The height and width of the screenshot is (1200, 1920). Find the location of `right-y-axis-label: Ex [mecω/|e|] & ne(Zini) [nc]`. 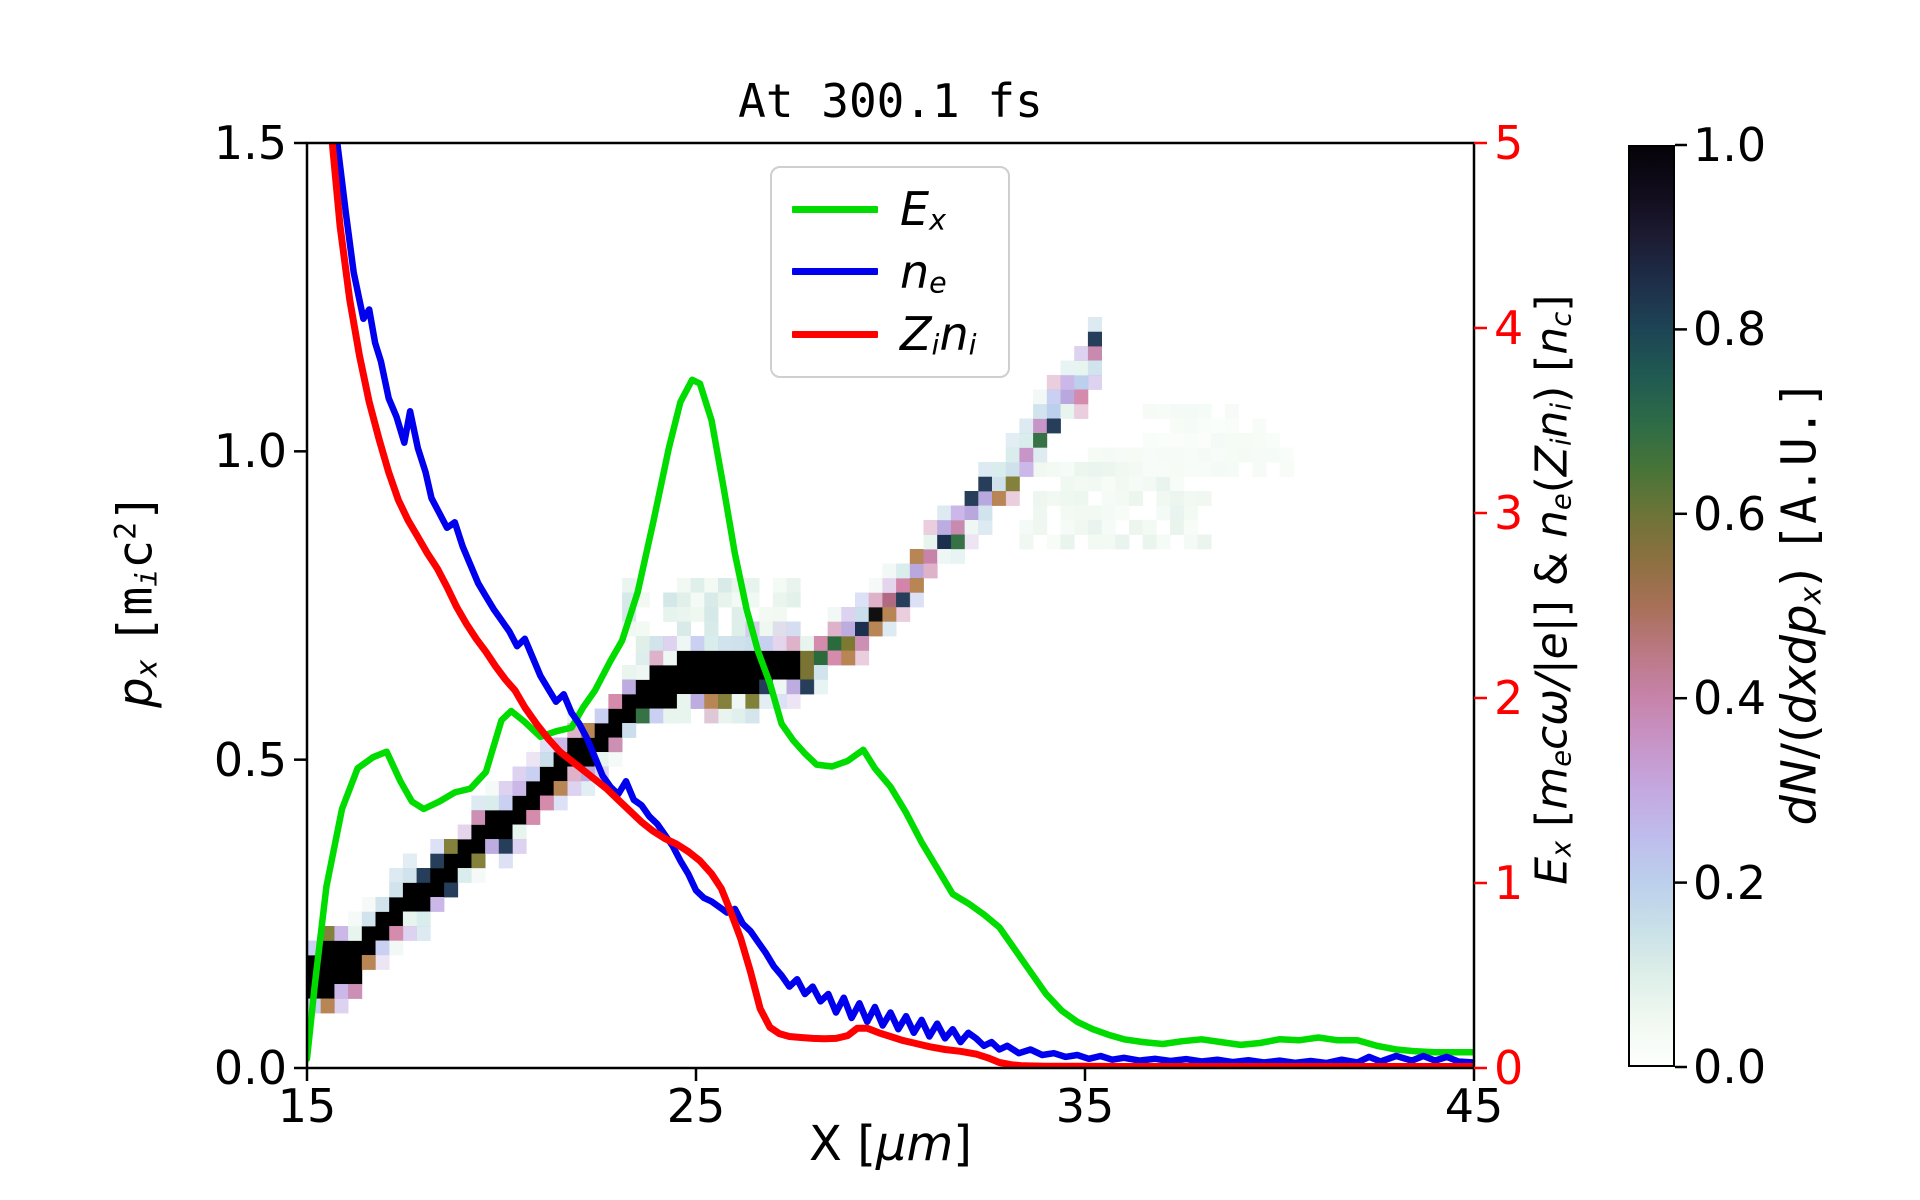

right-y-axis-label: Ex [mecω/|e|] & ne(Zini) [nc] is located at coordinates (1552, 589).